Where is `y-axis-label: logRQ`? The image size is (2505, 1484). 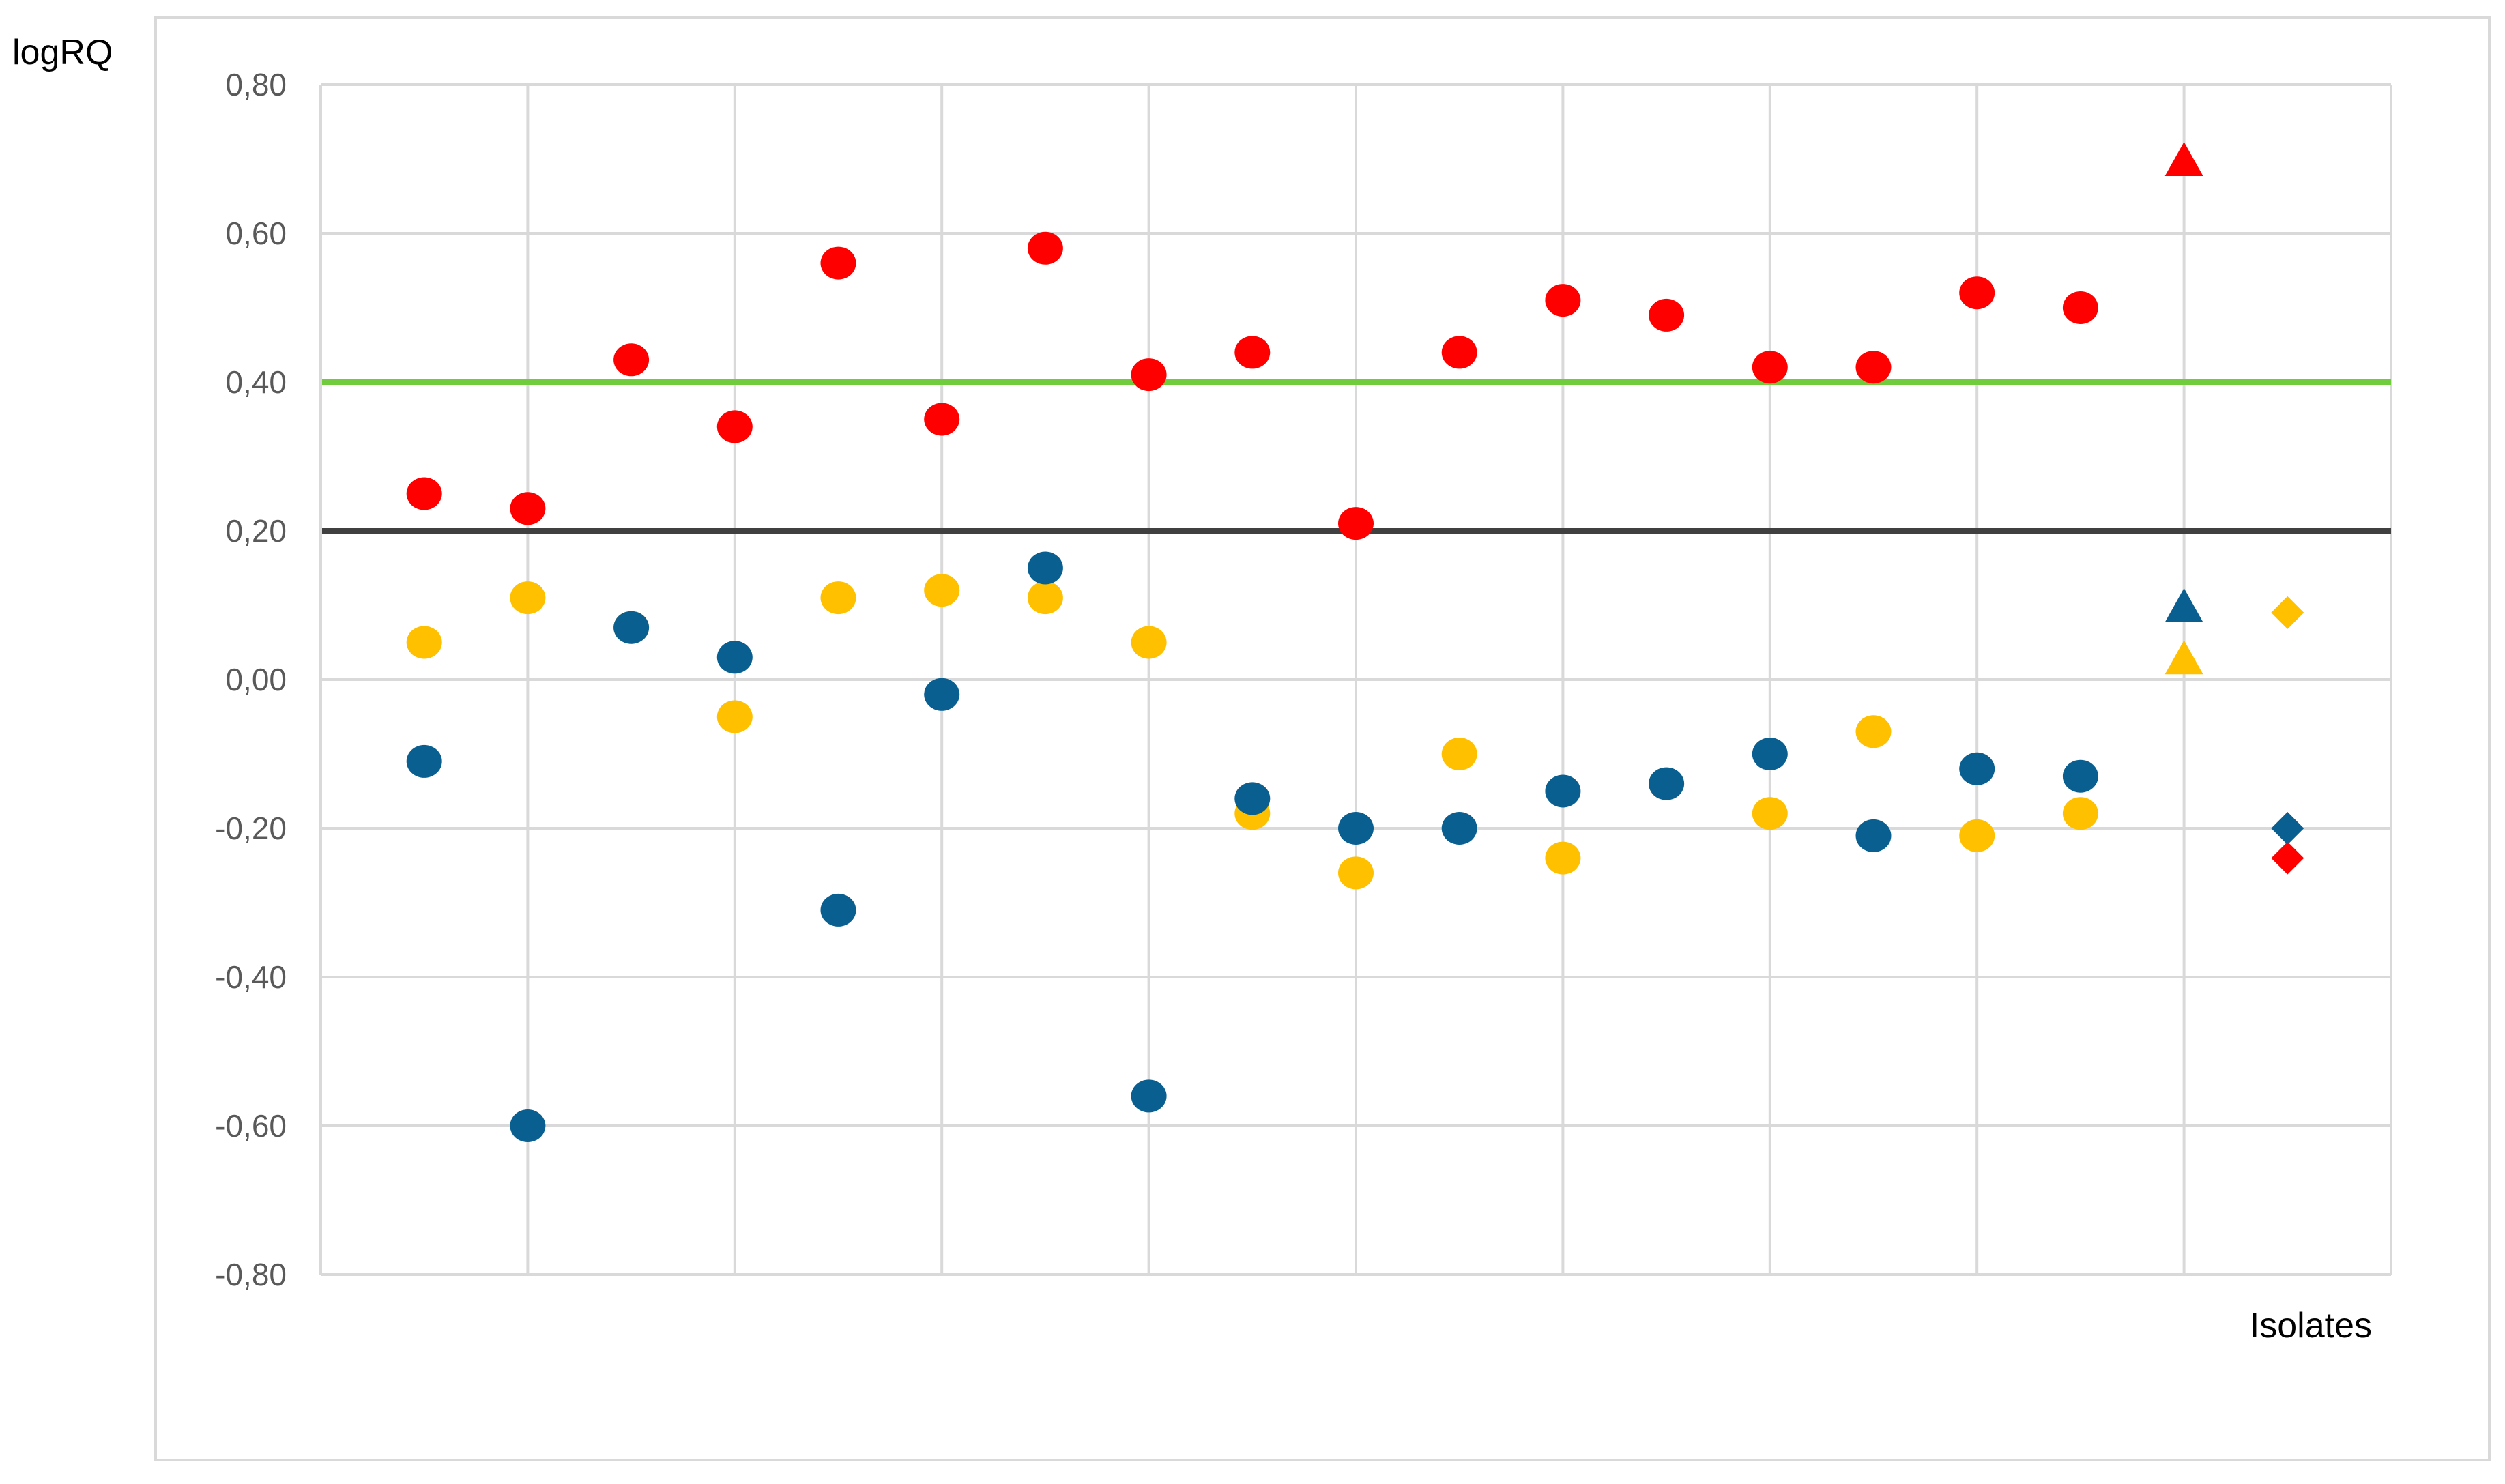
y-axis-label: logRQ is located at coordinates (63, 52).